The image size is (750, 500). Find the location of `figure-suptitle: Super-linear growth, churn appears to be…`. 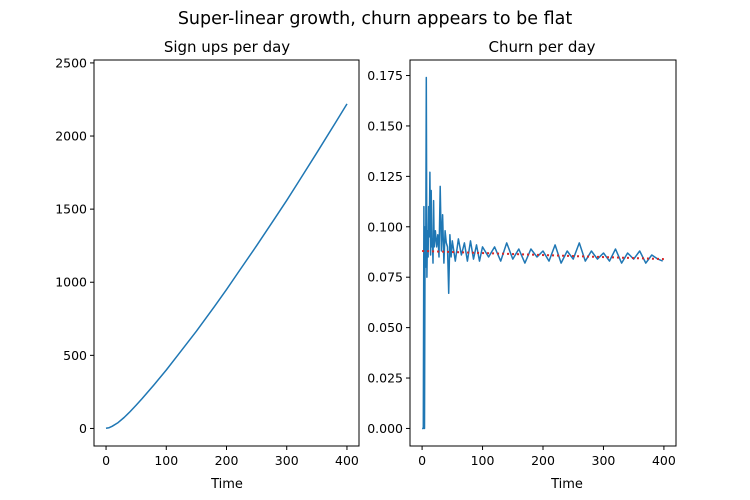

figure-suptitle: Super-linear growth, churn appears to be… is located at coordinates (375, 19).